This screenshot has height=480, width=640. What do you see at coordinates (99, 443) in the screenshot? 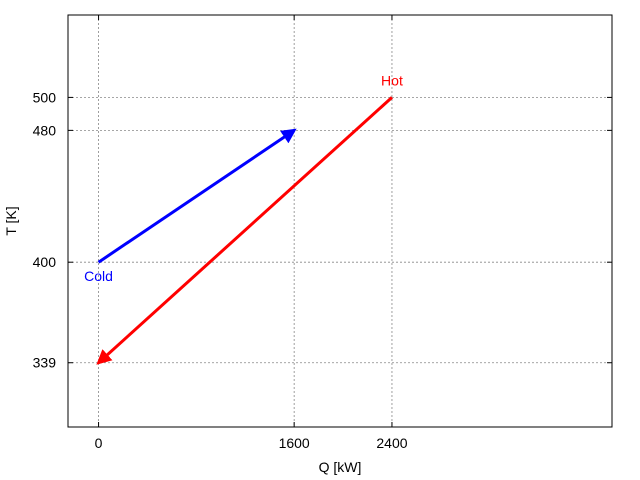
I see `x-tick-label: 0` at bounding box center [99, 443].